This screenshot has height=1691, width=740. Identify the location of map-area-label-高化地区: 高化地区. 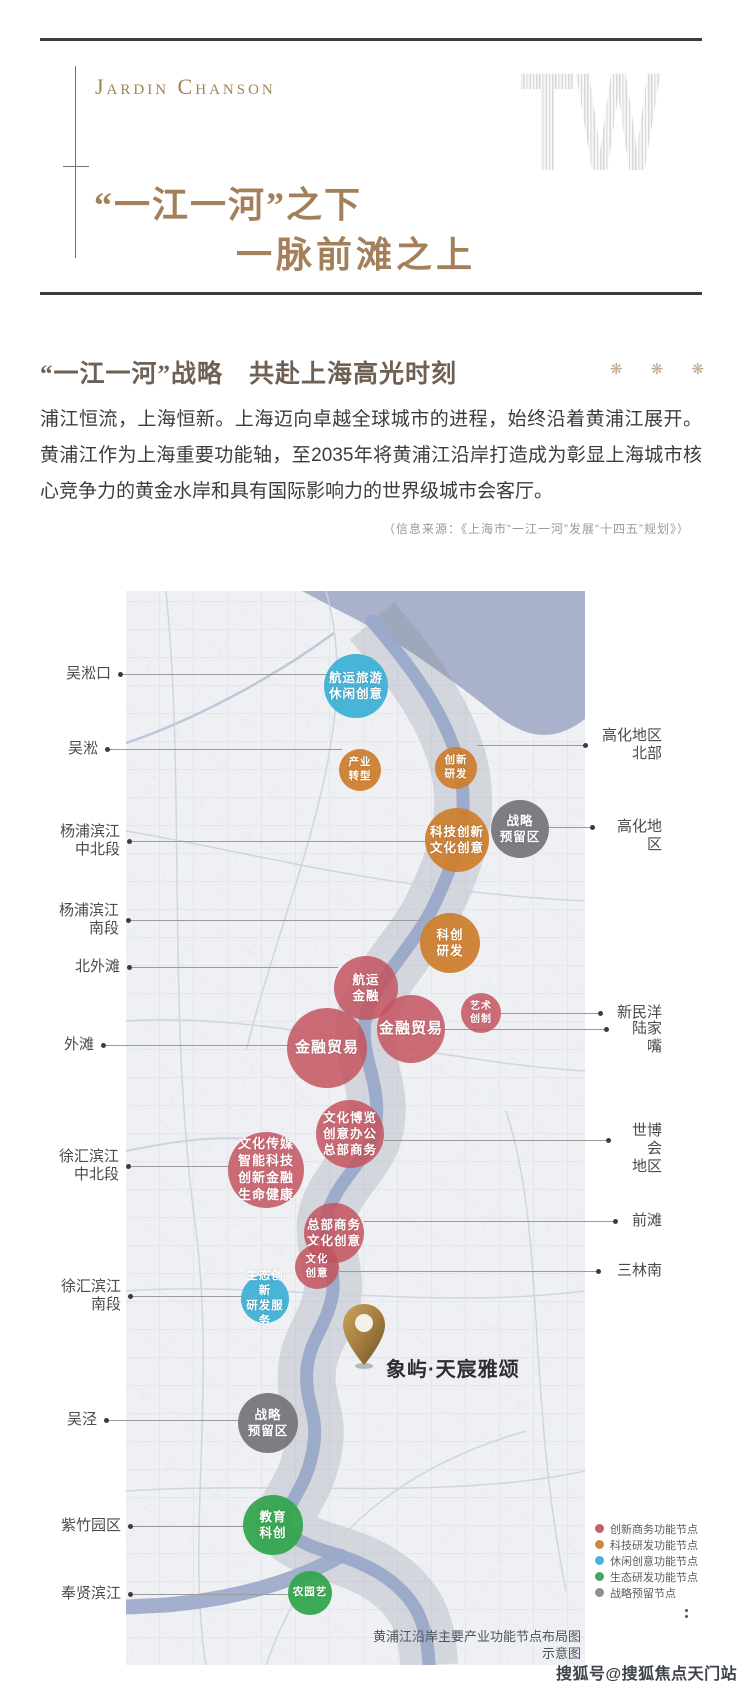
(639, 835).